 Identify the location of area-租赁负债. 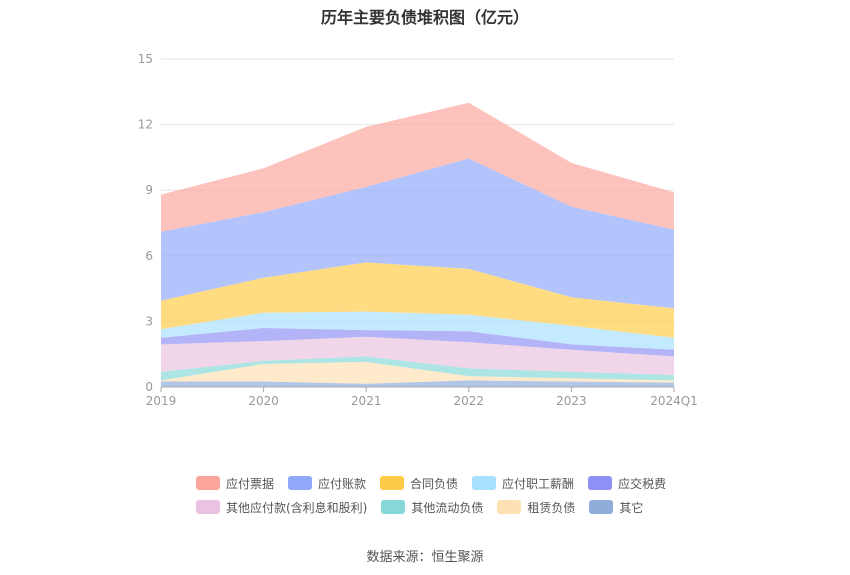
(417, 372).